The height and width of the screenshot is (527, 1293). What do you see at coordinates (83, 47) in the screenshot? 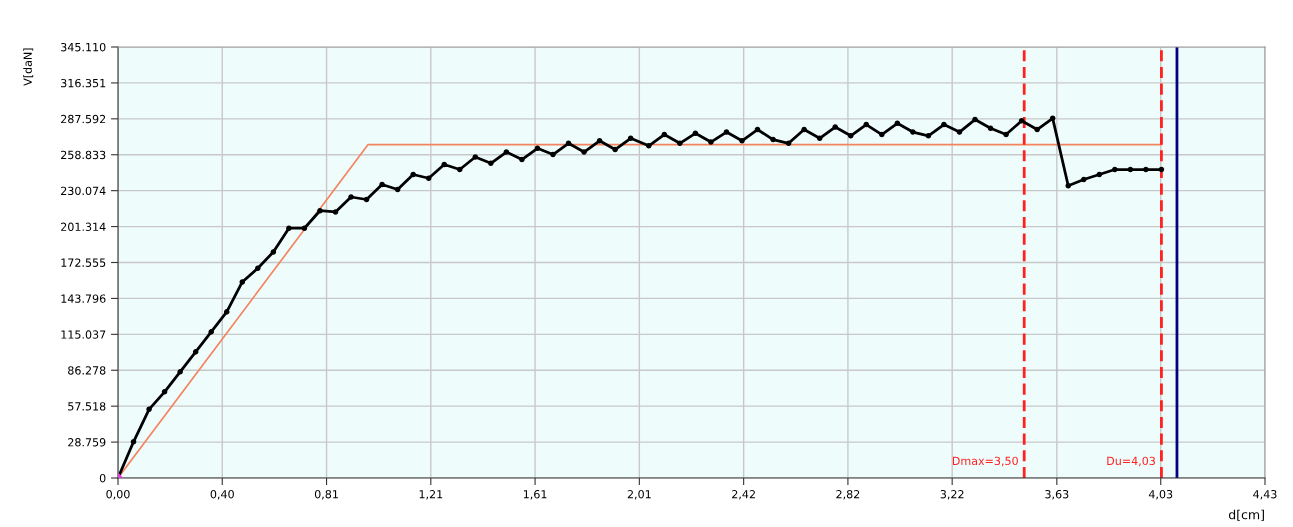
I see `y-tick-label: 345.110` at bounding box center [83, 47].